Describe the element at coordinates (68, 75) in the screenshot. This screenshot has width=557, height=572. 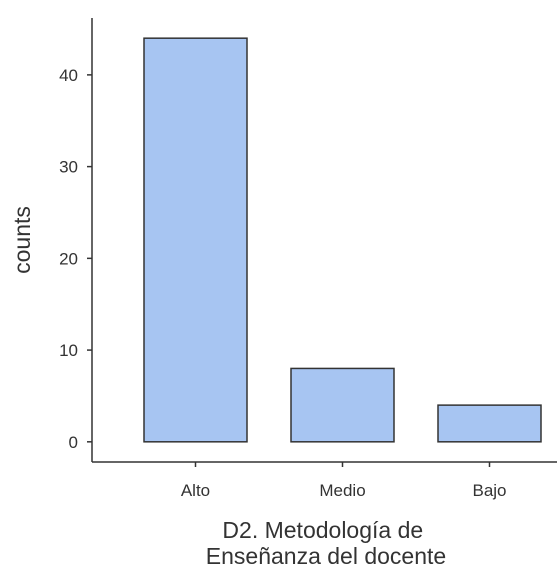
I see `y-tick-label: 40` at that location.